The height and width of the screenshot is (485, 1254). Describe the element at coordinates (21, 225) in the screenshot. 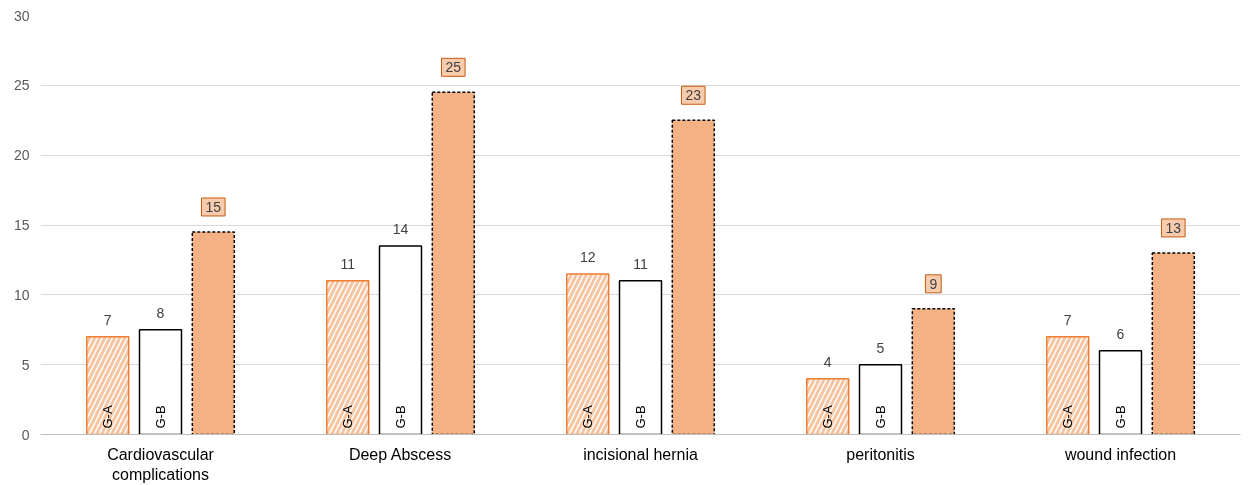

I see `y-tick-label: 15` at that location.